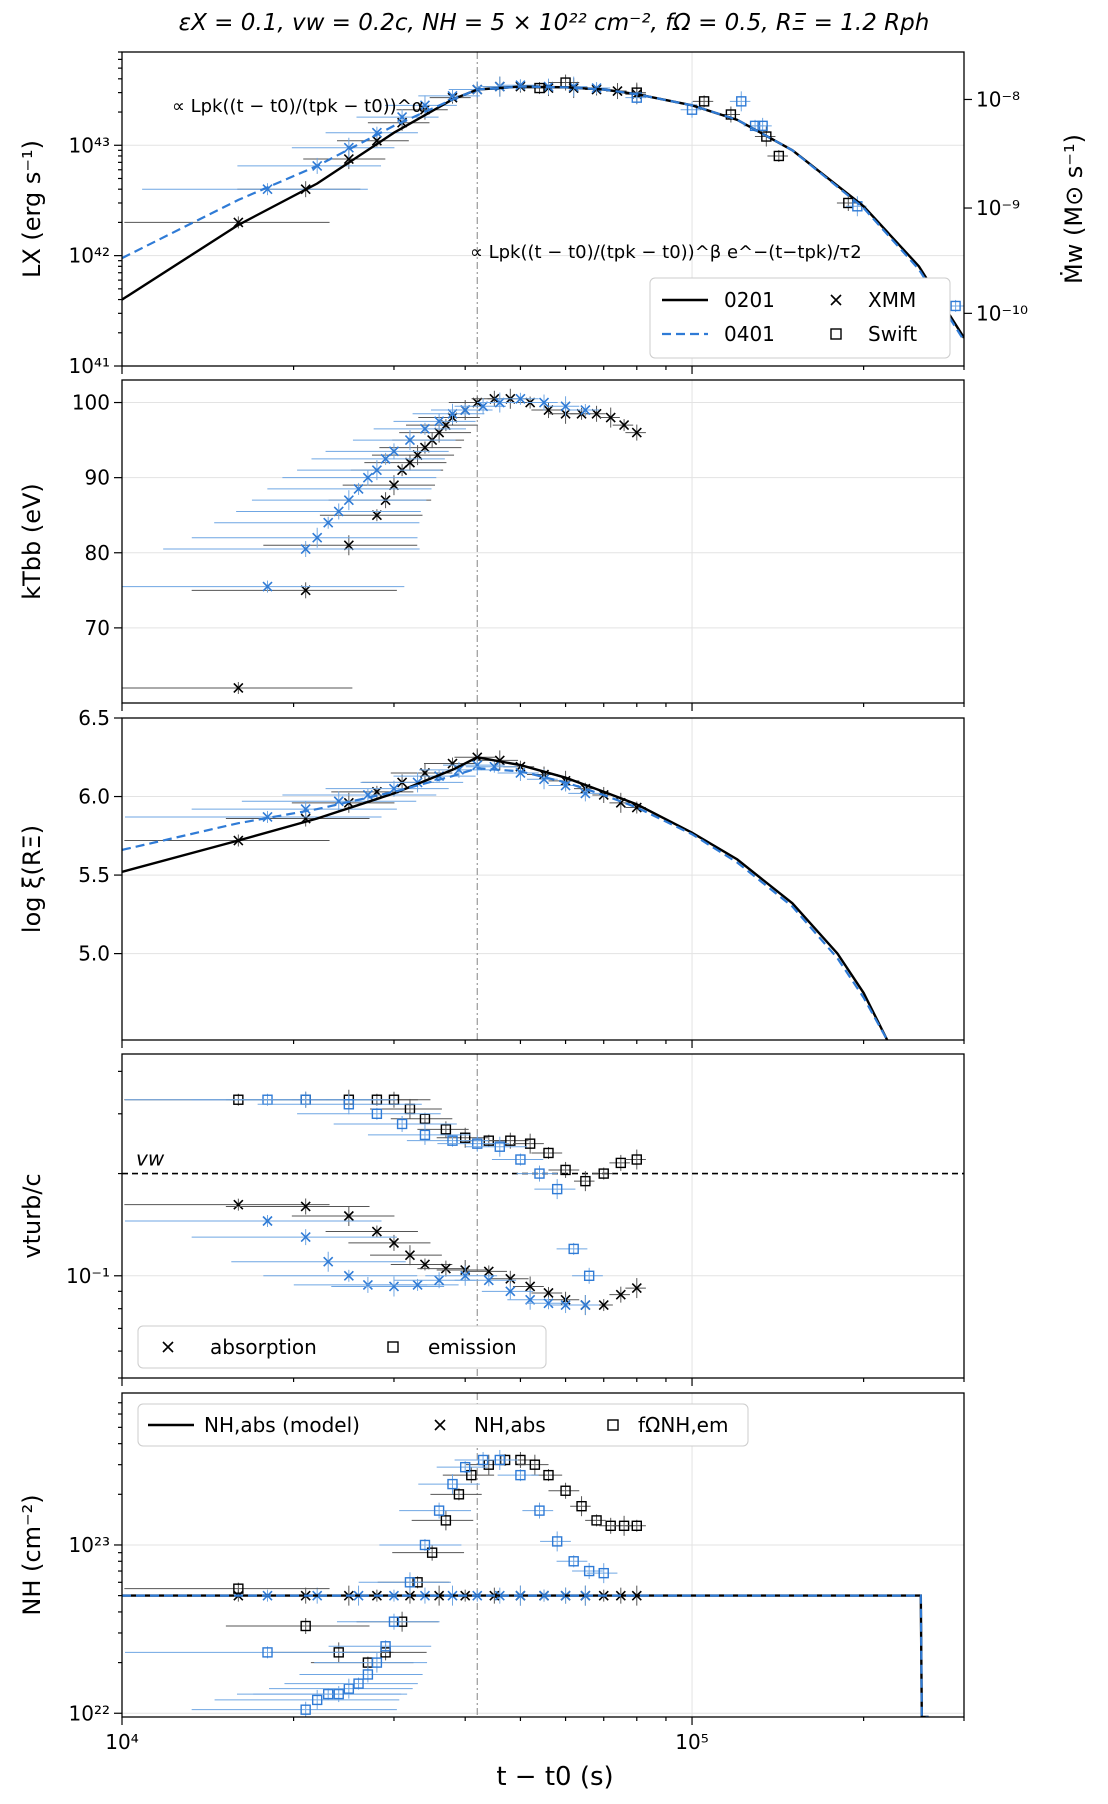 This screenshot has width=1108, height=1804. What do you see at coordinates (691, 1742) in the screenshot?
I see `x-tick-label: 10⁵` at bounding box center [691, 1742].